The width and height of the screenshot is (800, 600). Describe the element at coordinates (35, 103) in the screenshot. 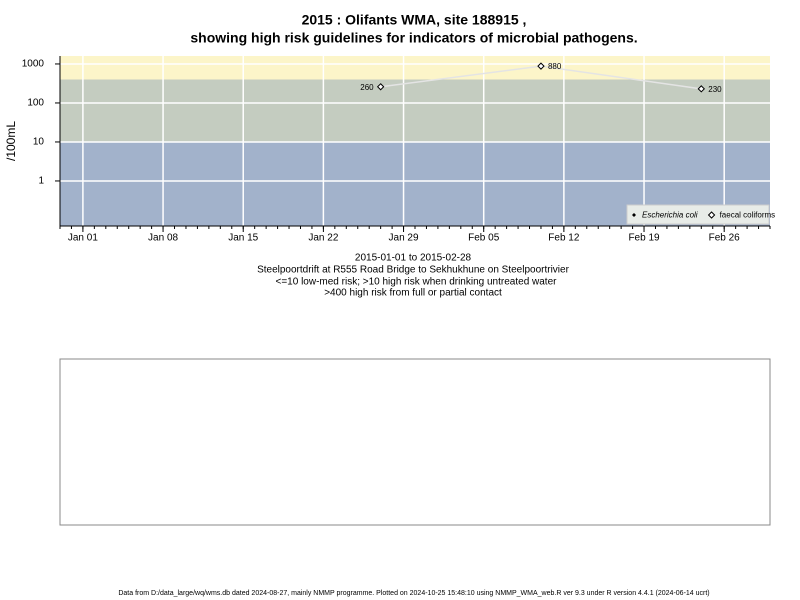

I see `y-tick-label: 100` at that location.